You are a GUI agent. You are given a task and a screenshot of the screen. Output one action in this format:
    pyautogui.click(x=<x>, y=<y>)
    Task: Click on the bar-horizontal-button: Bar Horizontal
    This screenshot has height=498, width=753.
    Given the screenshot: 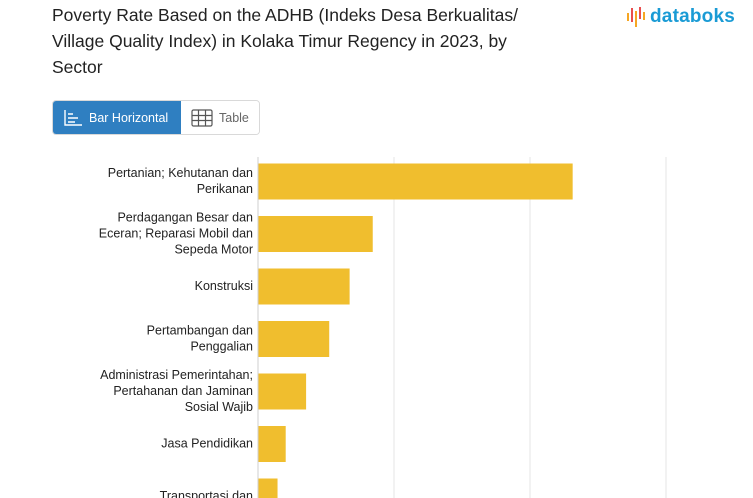 What is the action you would take?
    pyautogui.click(x=117, y=117)
    